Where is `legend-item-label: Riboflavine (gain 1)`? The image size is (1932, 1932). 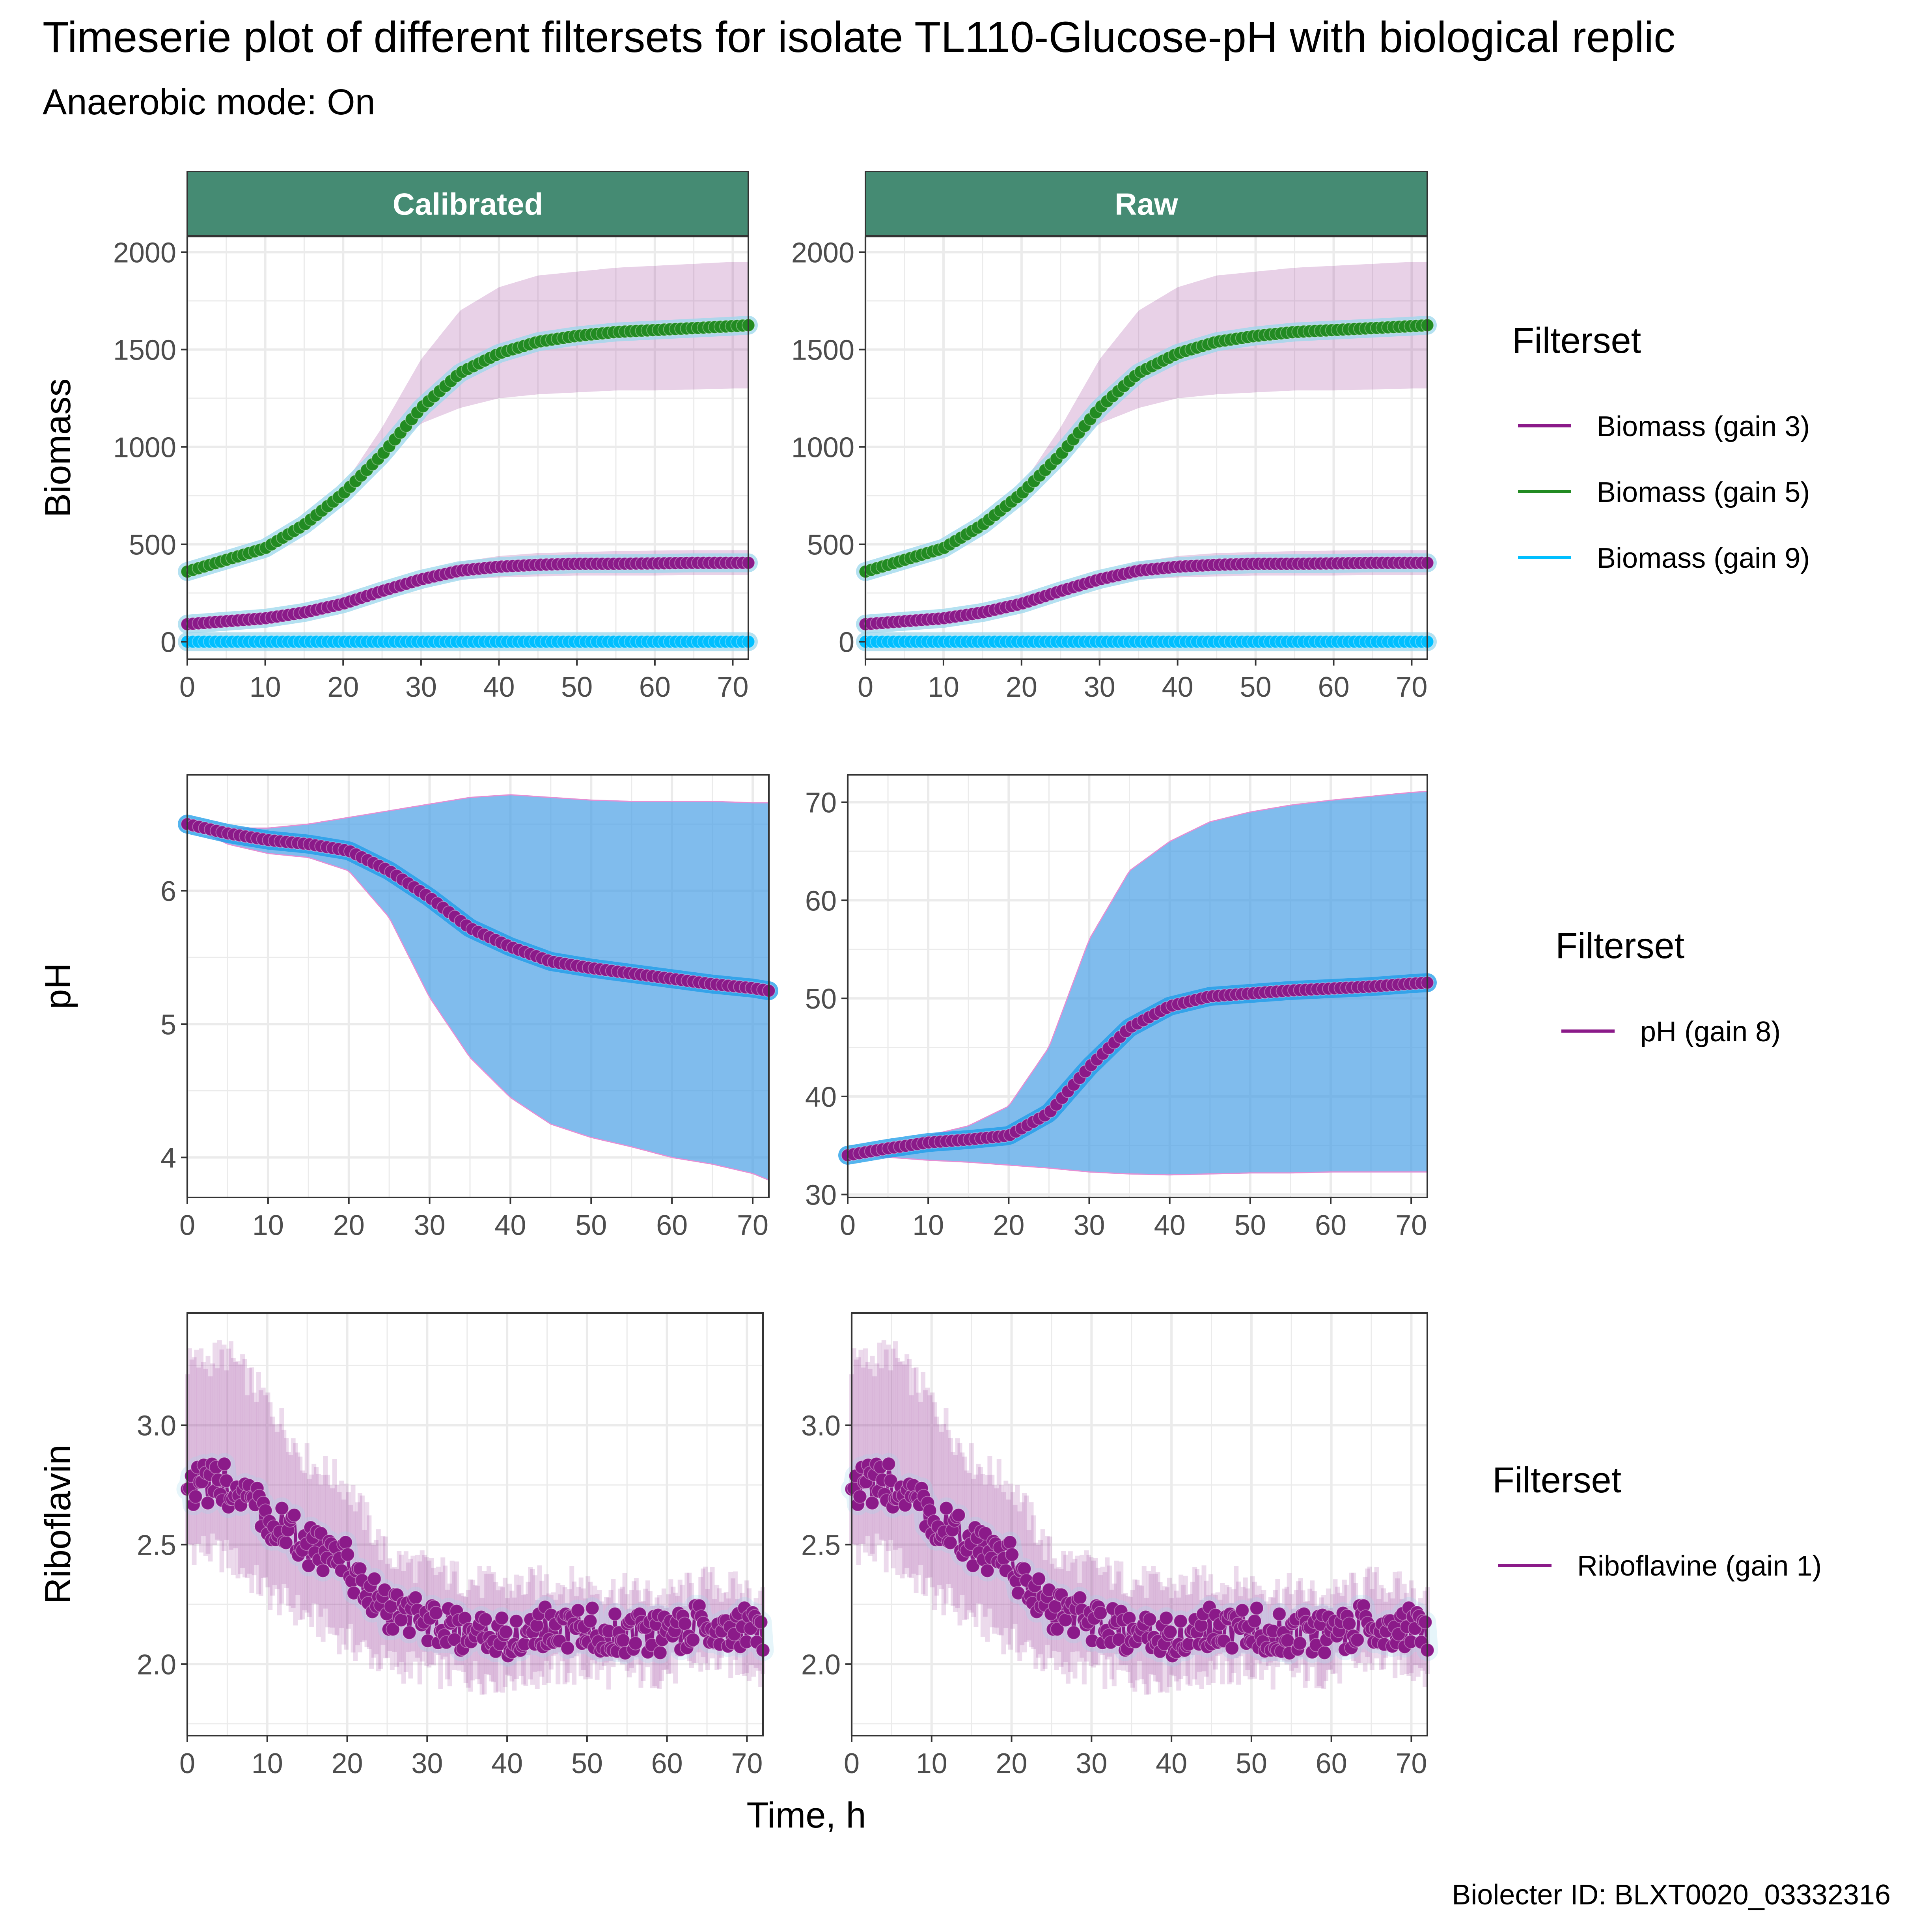
legend-item-label: Riboflavine (gain 1) is located at coordinates (1700, 1566).